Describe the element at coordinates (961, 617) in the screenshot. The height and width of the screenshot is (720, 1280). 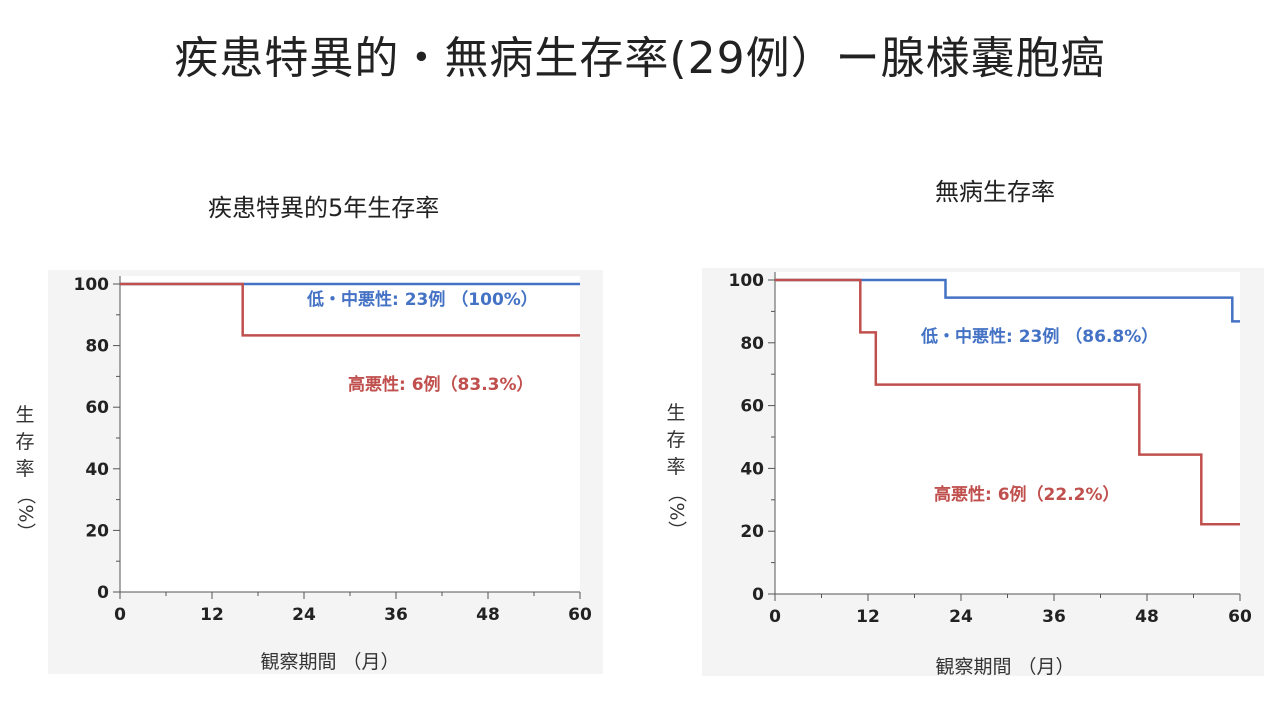
I see `chart-2-x-tick-label-24: 24` at that location.